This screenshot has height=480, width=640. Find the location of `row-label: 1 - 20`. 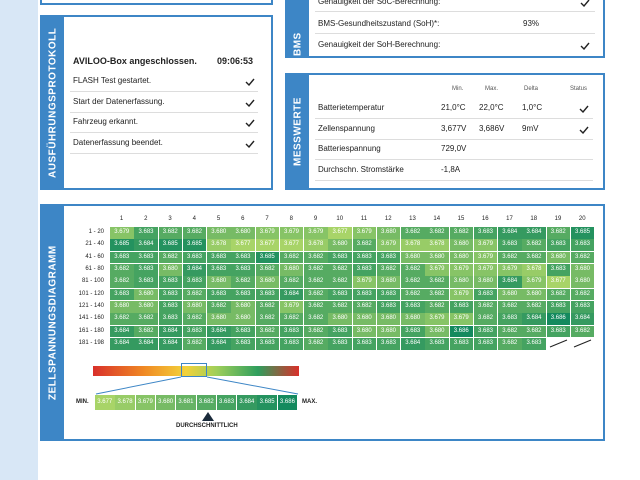

row-label: 1 - 20 is located at coordinates (96, 232).